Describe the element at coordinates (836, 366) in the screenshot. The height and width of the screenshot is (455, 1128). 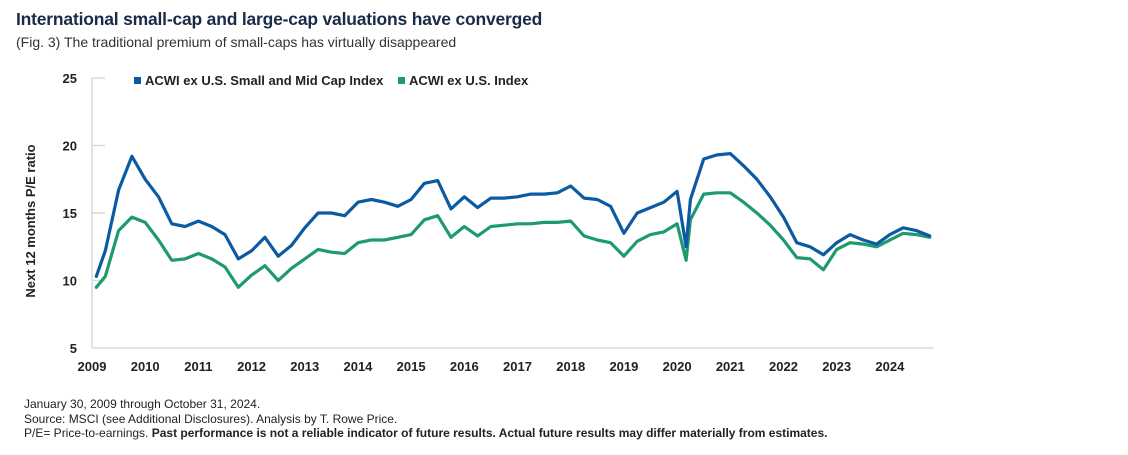
I see `x-tick-label: 2023` at that location.